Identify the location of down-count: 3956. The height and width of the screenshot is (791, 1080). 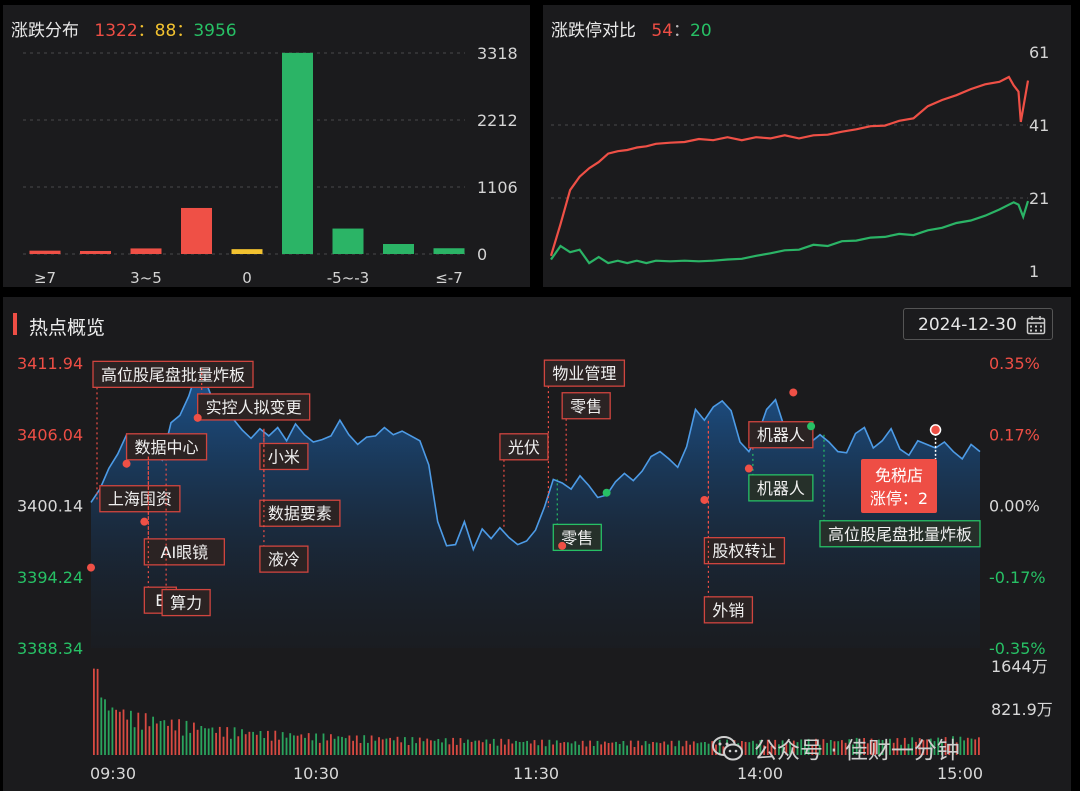
(215, 31).